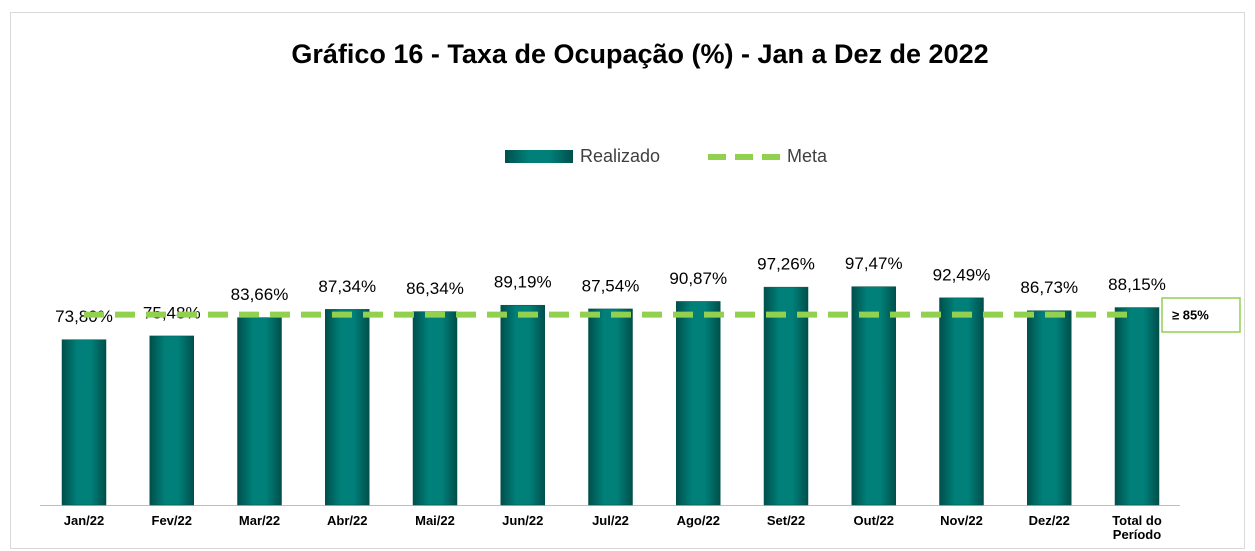 The width and height of the screenshot is (1255, 551). What do you see at coordinates (1190, 314) in the screenshot?
I see `annotation: ≥ 85%` at bounding box center [1190, 314].